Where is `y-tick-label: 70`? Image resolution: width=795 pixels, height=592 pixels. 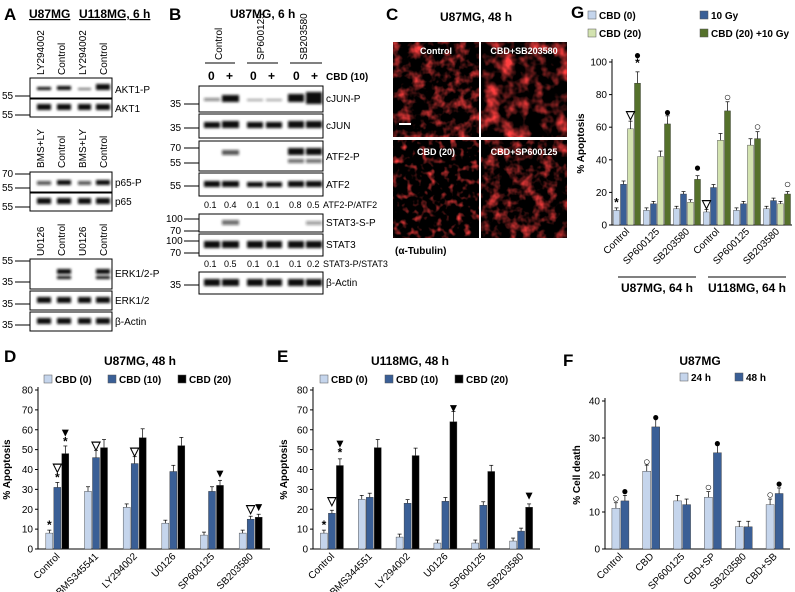
y-tick-label: 70 is located at coordinates (303, 410).